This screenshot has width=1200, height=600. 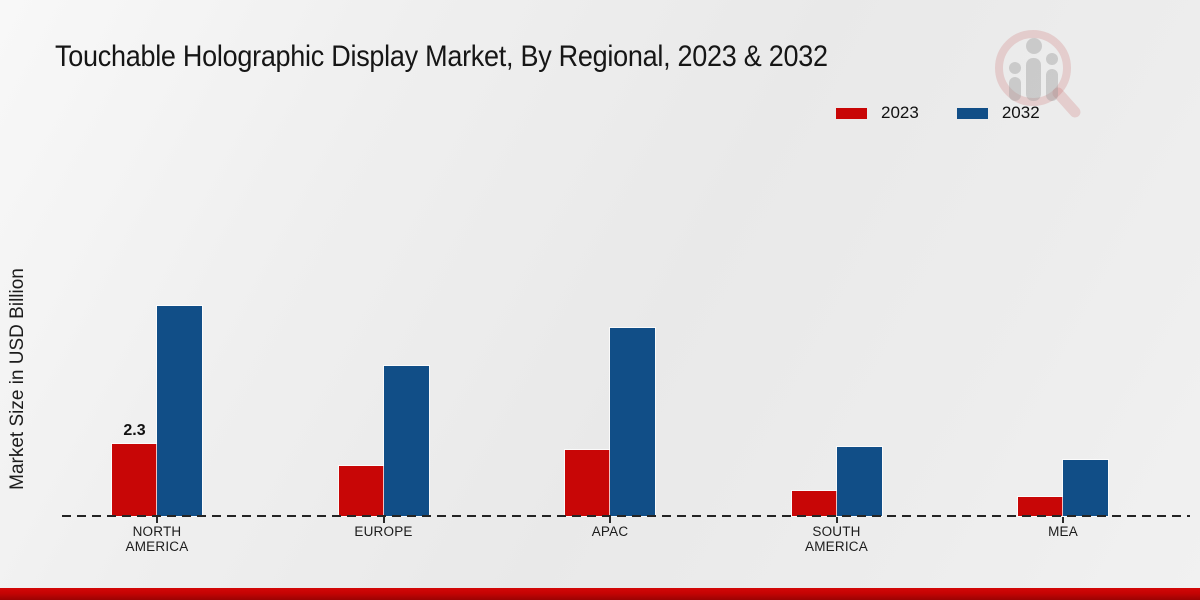 What do you see at coordinates (157, 520) in the screenshot?
I see `x-axis-tick-north-america` at bounding box center [157, 520].